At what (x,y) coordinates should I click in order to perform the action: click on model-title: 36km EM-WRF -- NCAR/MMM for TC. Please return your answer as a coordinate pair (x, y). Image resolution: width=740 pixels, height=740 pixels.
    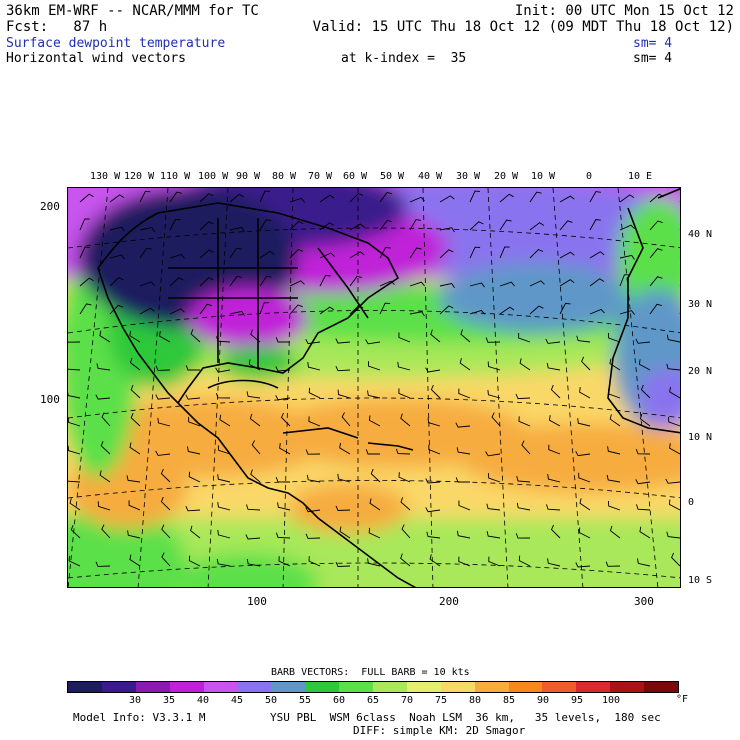
    Looking at the image, I should click on (132, 11).